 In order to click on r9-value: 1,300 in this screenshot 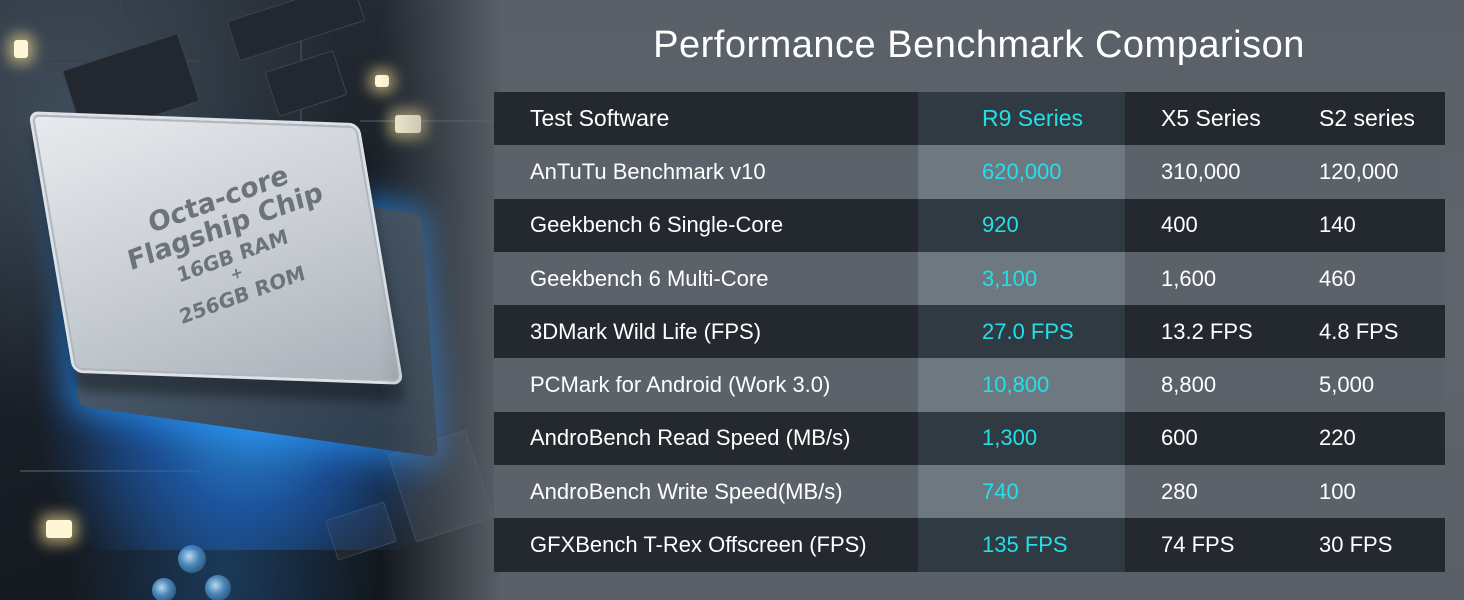, I will do `click(1021, 438)`.